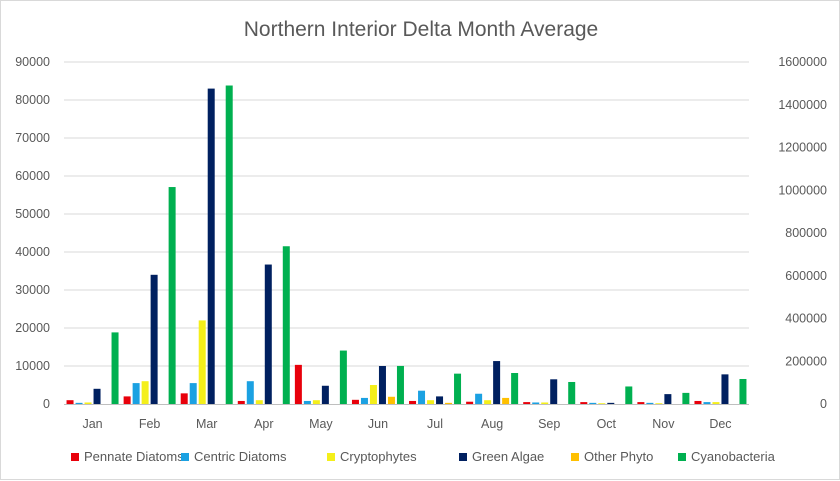  What do you see at coordinates (733, 456) in the screenshot?
I see `legend-label: Cyanobacteria` at bounding box center [733, 456].